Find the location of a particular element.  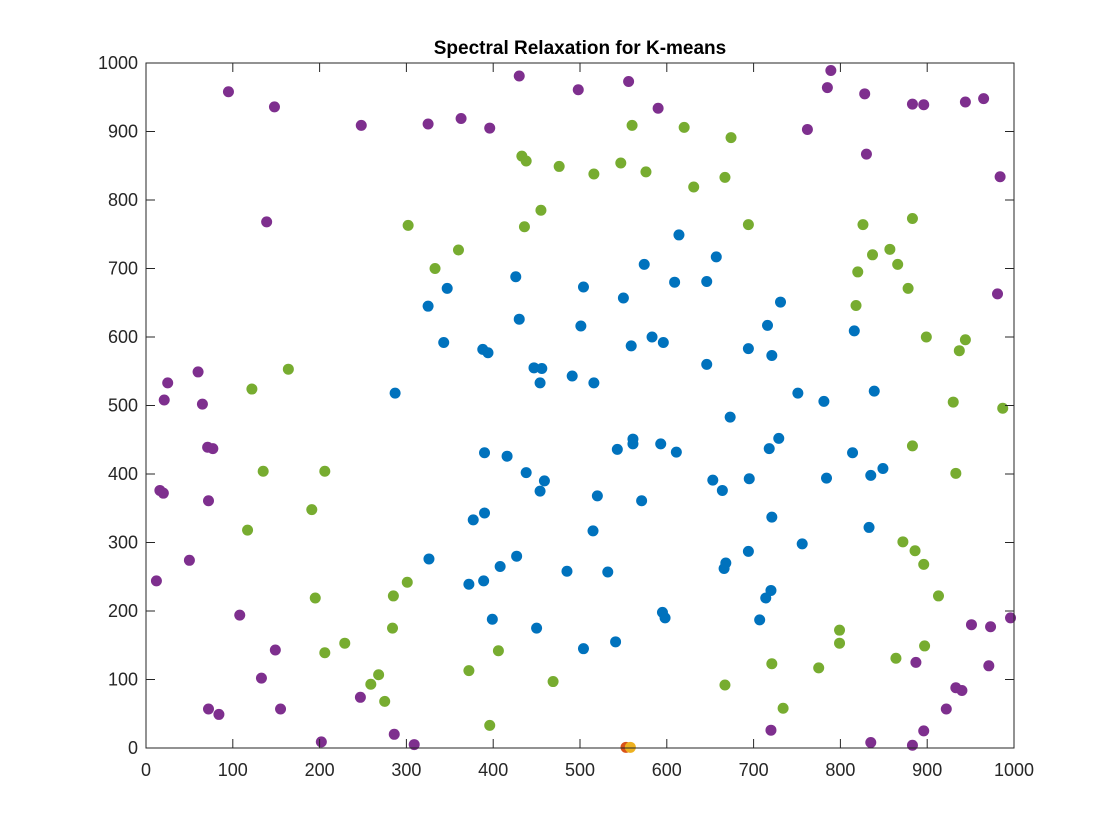

x-tick-label: 800 is located at coordinates (840, 770).